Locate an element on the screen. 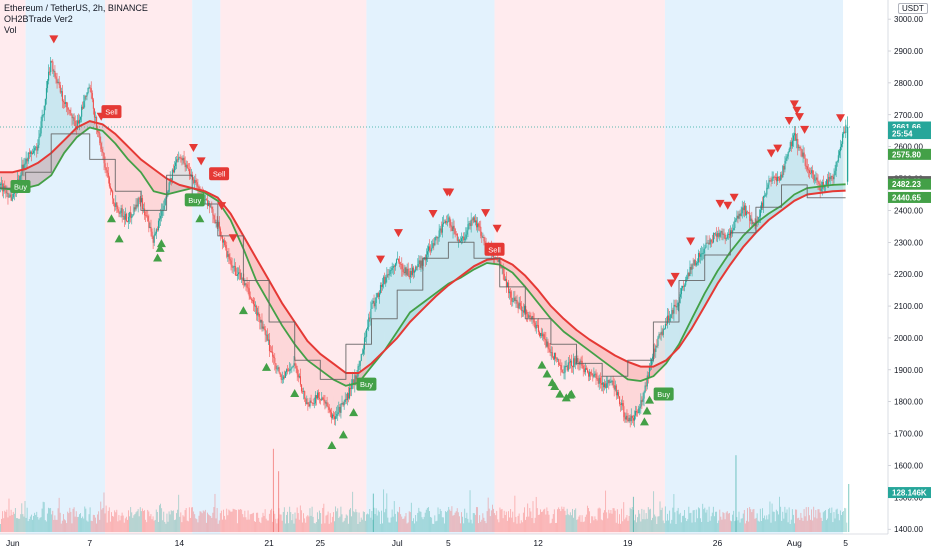 The width and height of the screenshot is (932, 555). legend-symbol: Ethereum / TetherUS, 2h, BINANCE is located at coordinates (76, 8).